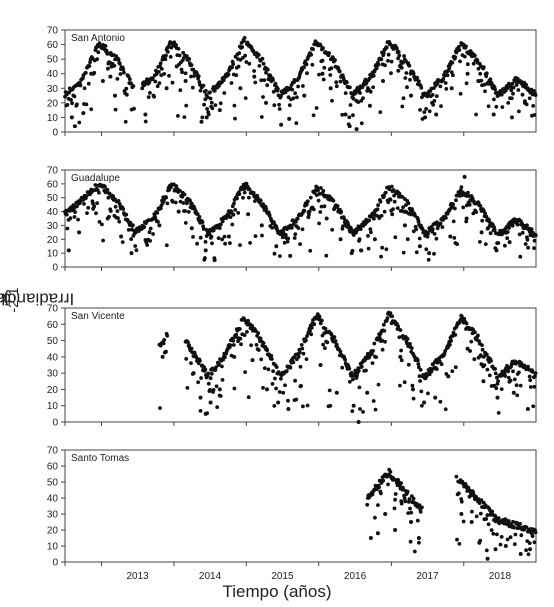 The width and height of the screenshot is (554, 607). I want to click on y-tick-label: 60, so click(53, 467).